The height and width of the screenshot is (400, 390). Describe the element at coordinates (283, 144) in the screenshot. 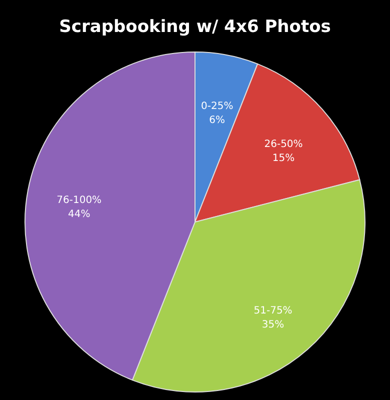

I see `slice-label: 26-50%` at that location.